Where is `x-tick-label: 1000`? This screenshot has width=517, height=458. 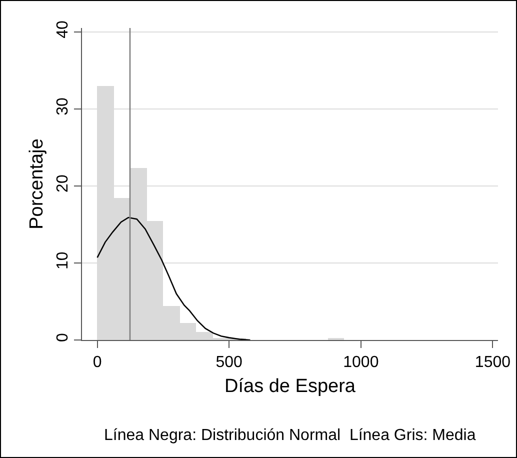
x-tick-label: 1000 is located at coordinates (361, 363).